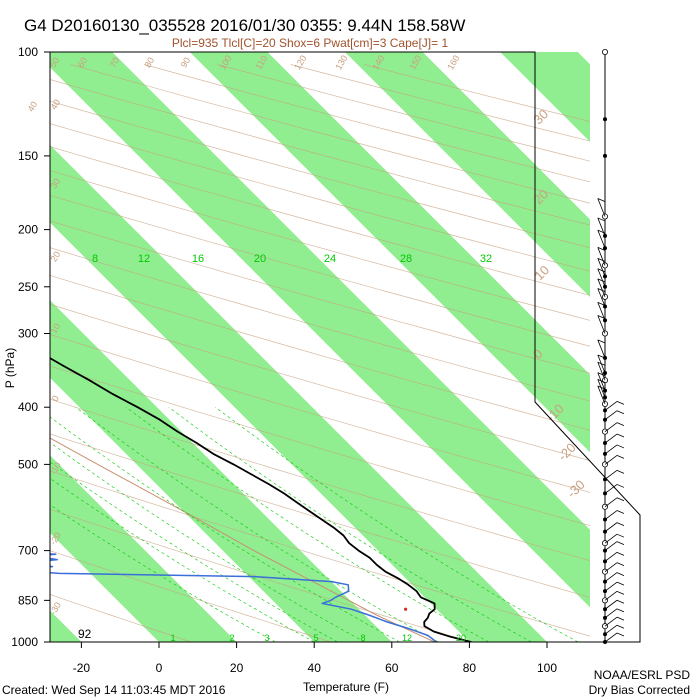 The image size is (700, 700). What do you see at coordinates (407, 638) in the screenshot?
I see `mixing-ratio-lower-label: 12` at bounding box center [407, 638].